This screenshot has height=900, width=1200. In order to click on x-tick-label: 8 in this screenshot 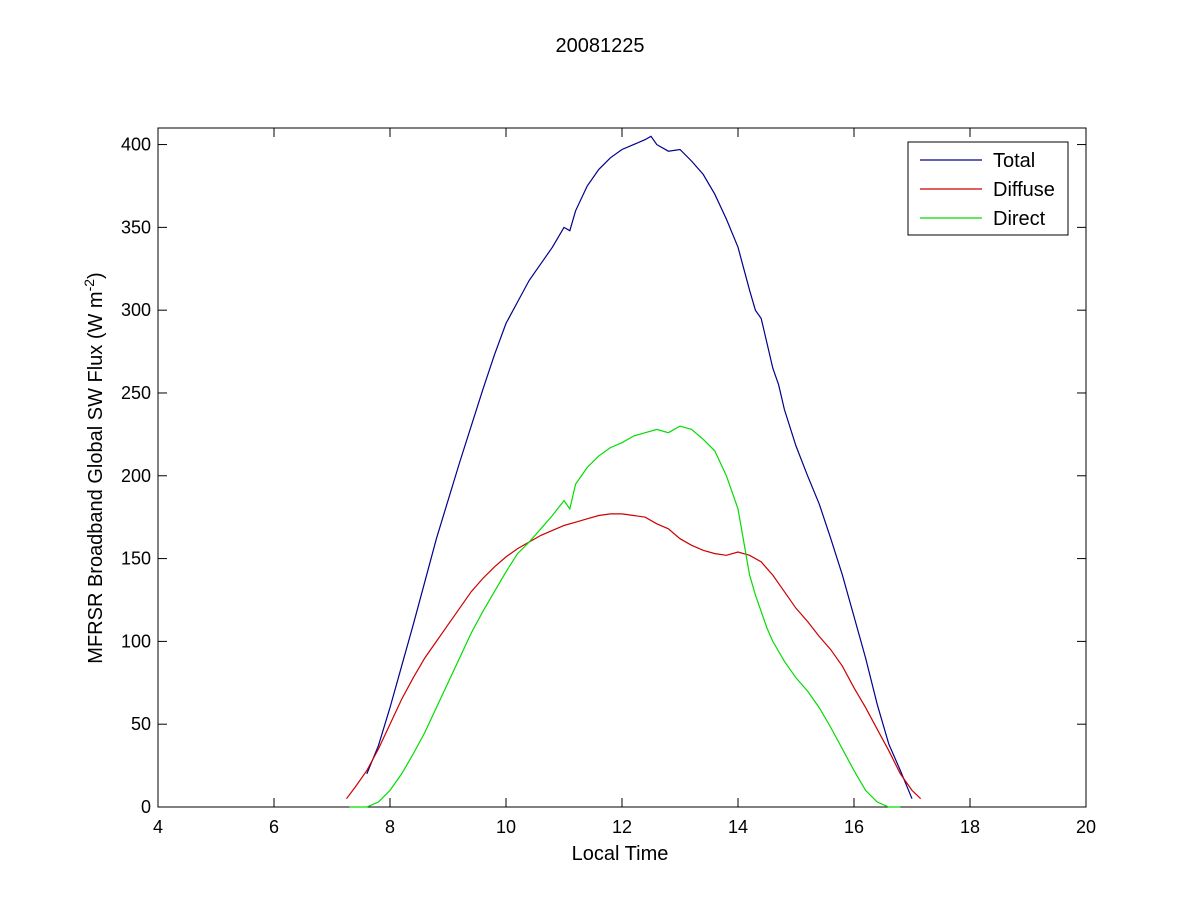, I will do `click(390, 827)`.